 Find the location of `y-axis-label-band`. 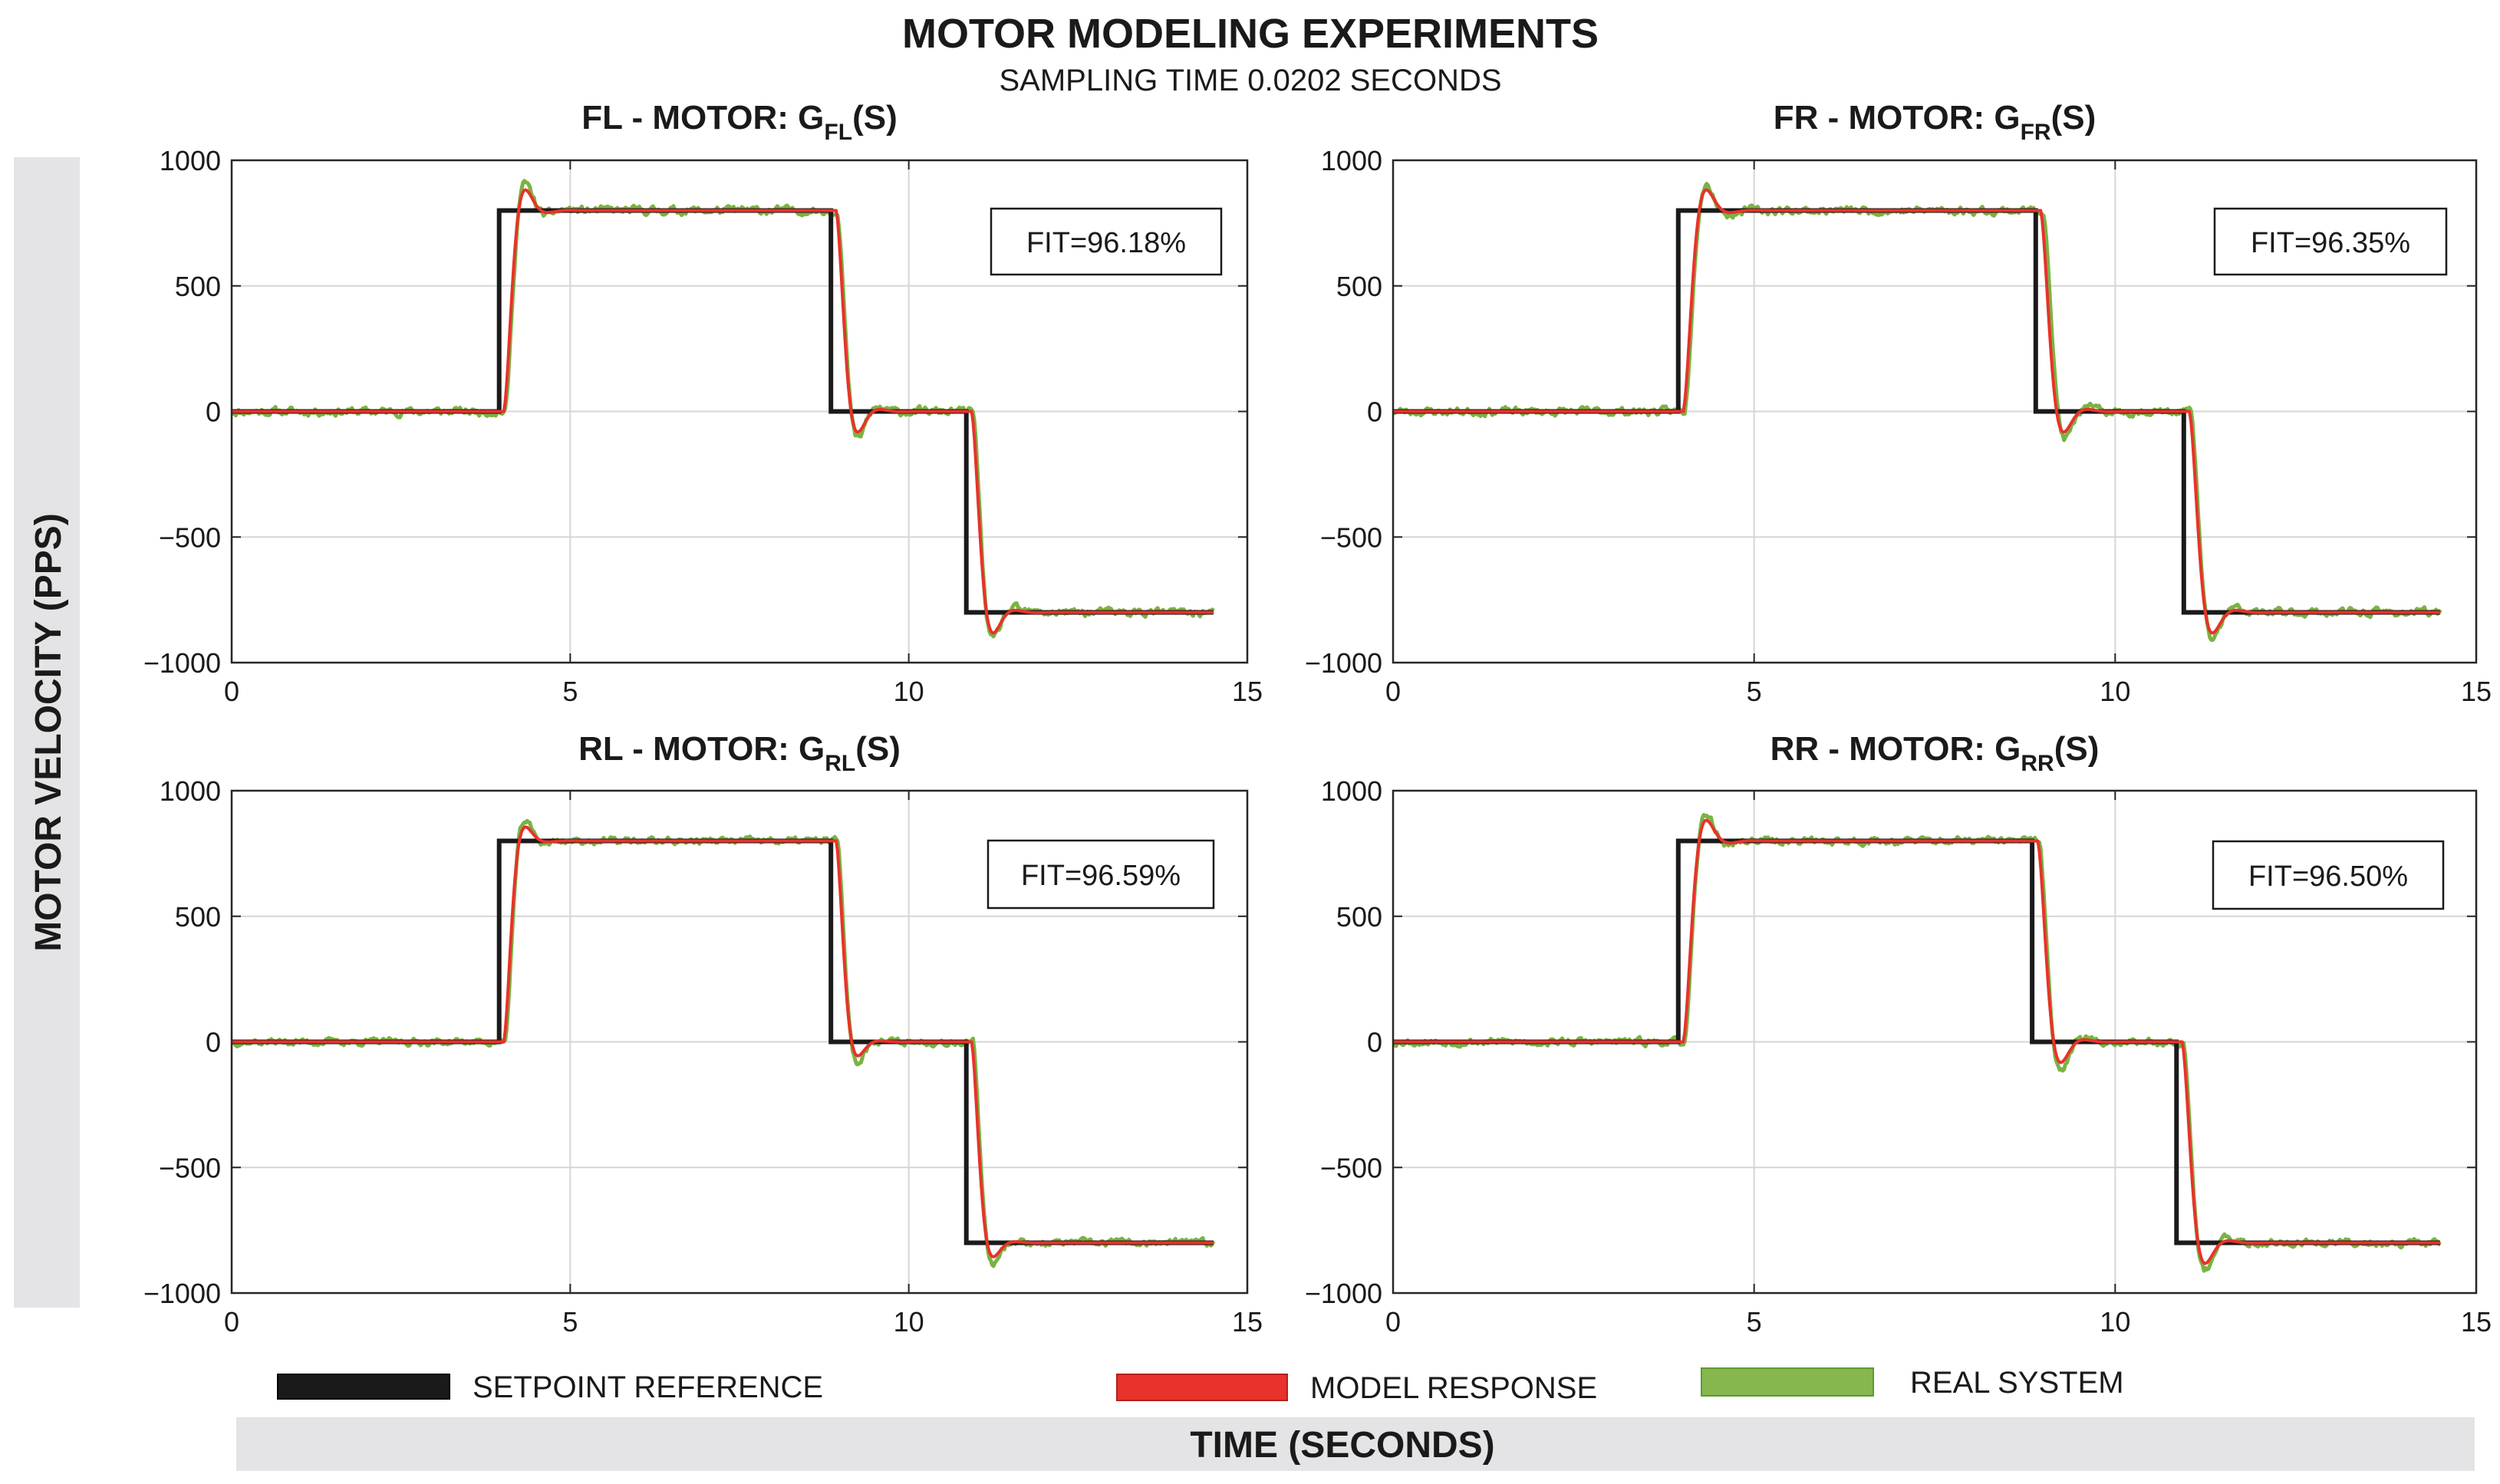

y-axis-label-band is located at coordinates (47, 732).